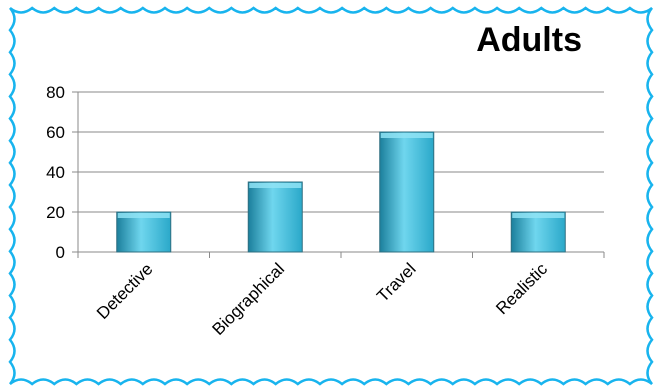 This screenshot has height=392, width=662. I want to click on category-labels: Detective Biographical Travel Realistic, so click(322, 299).